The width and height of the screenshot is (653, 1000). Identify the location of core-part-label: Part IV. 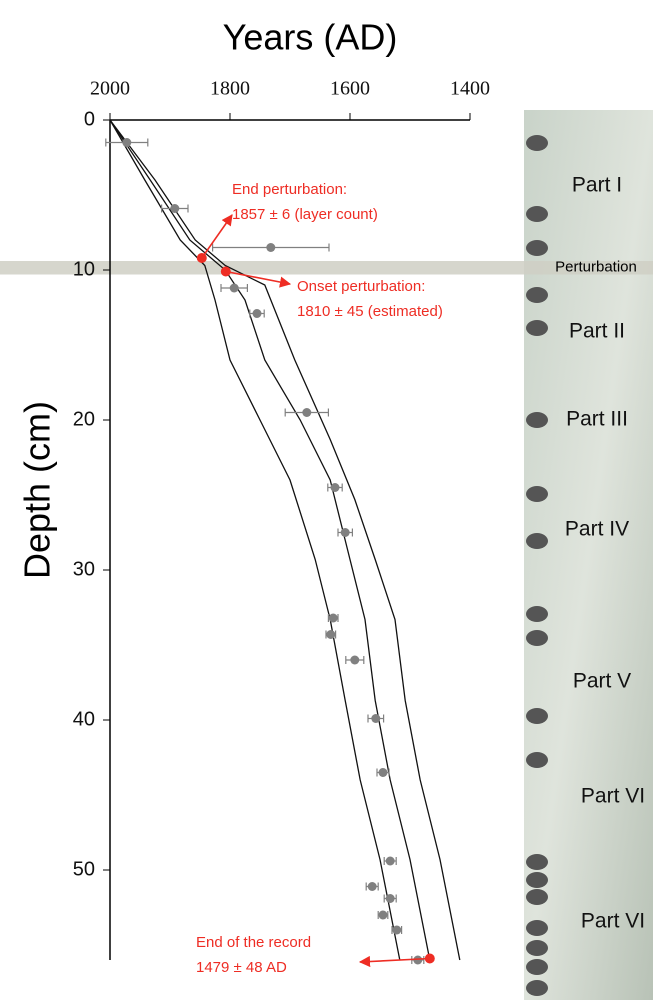
(597, 529).